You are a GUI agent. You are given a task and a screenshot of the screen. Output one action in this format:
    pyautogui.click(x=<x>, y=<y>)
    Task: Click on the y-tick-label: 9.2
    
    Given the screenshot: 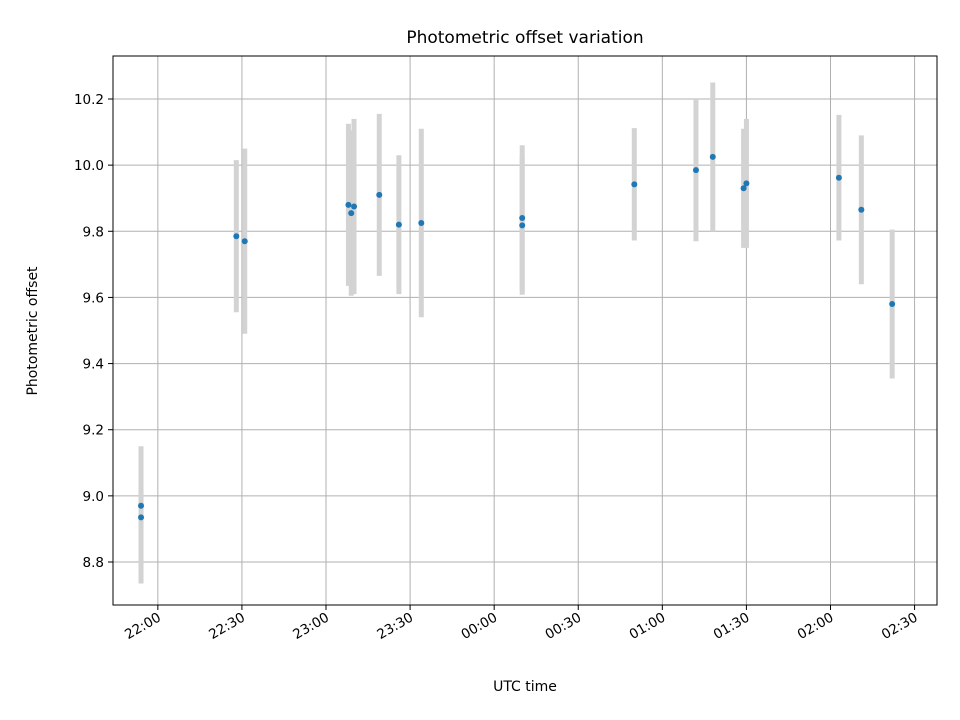 What is the action you would take?
    pyautogui.click(x=93, y=431)
    